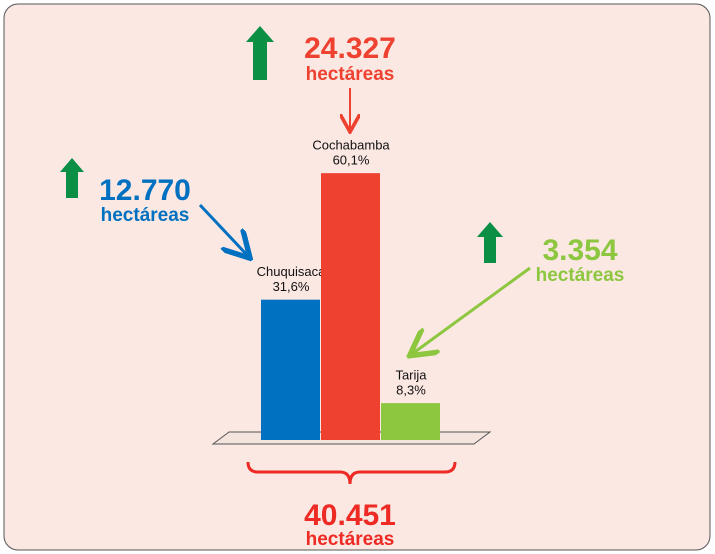 Image resolution: width=715 pixels, height=554 pixels. I want to click on annotation-value: 3.354, so click(579, 250).